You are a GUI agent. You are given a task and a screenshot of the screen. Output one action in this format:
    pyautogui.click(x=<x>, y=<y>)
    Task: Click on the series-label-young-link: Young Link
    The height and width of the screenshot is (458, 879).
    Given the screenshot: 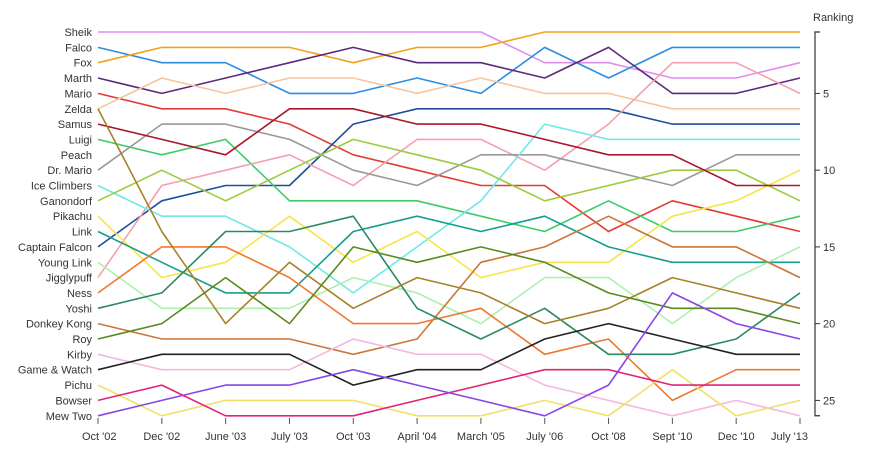 What is the action you would take?
    pyautogui.click(x=65, y=263)
    